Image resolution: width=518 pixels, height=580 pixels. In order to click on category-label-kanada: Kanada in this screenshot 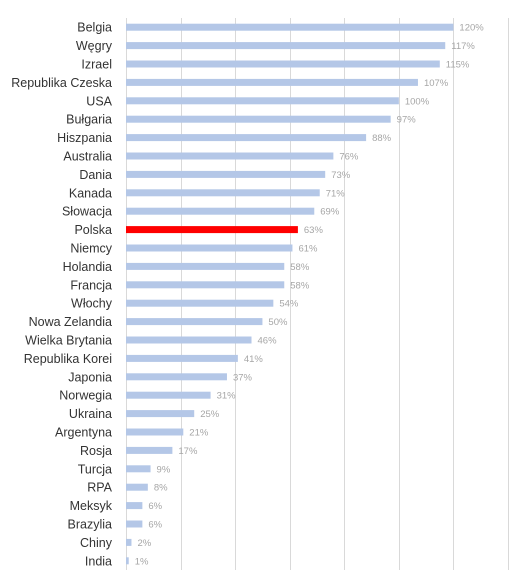, I will do `click(90, 193)`.